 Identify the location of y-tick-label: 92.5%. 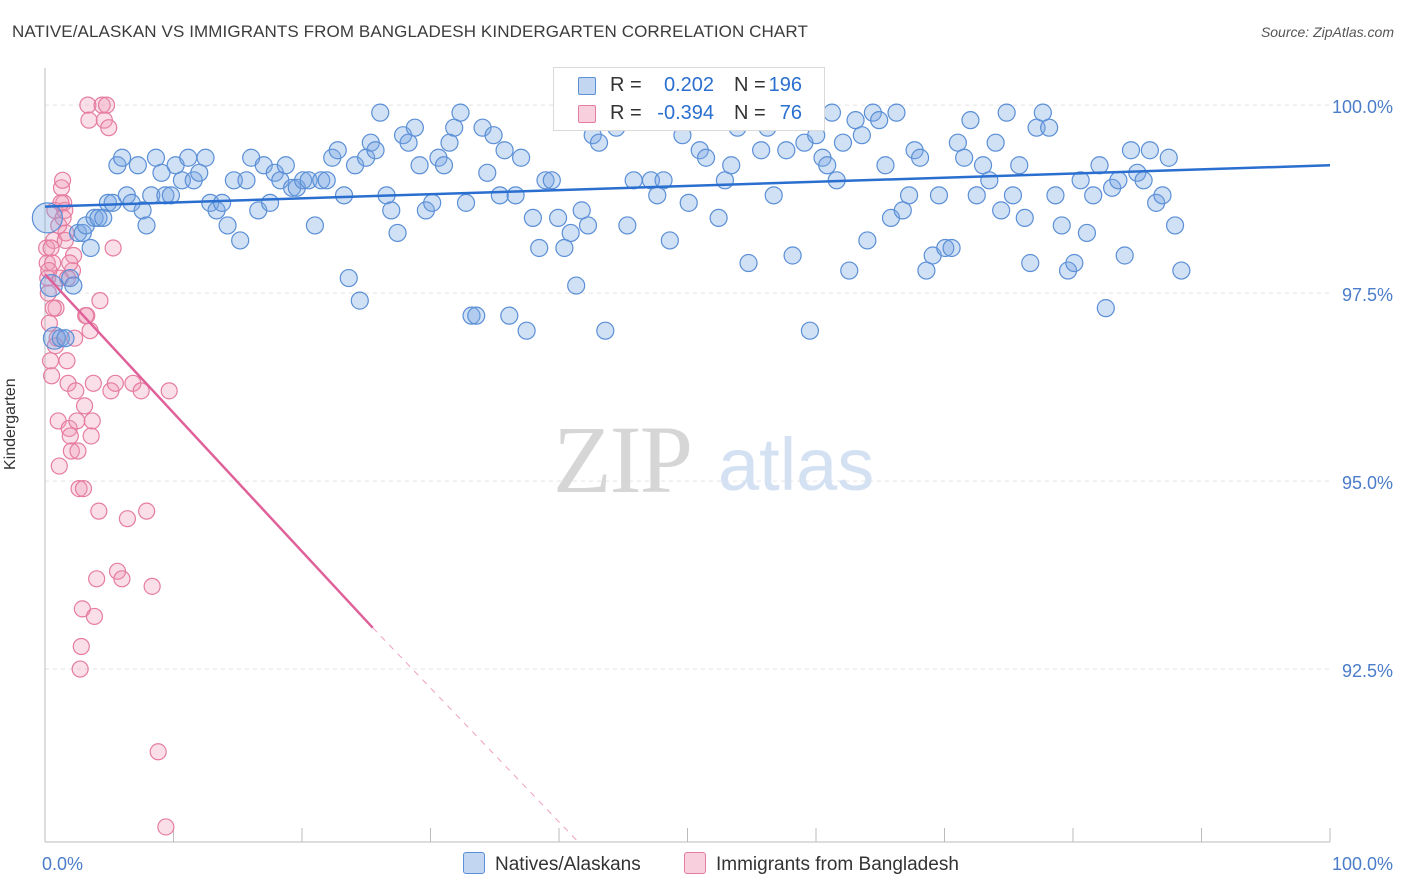
(1367, 671).